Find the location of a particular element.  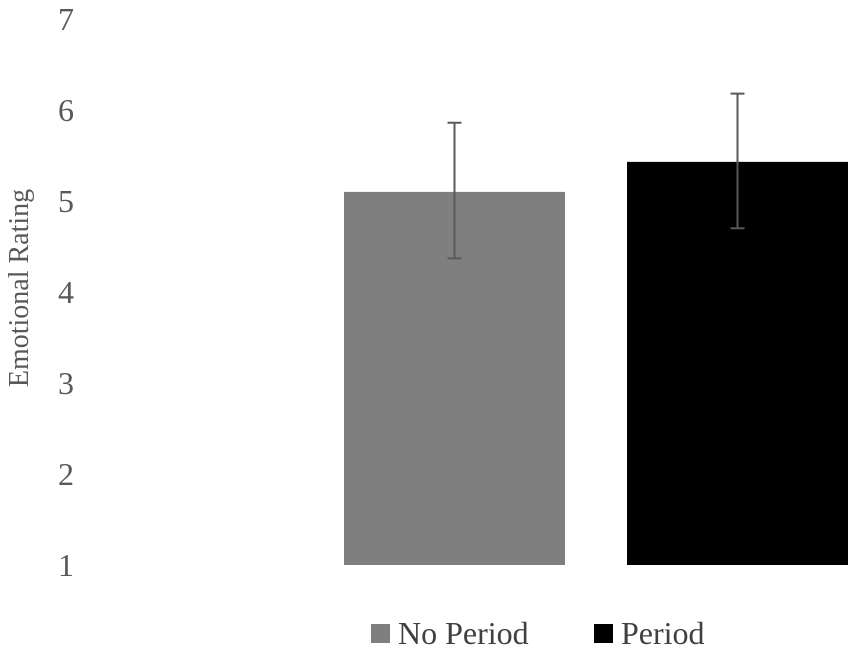

error-bar-no-period is located at coordinates (454, 190).